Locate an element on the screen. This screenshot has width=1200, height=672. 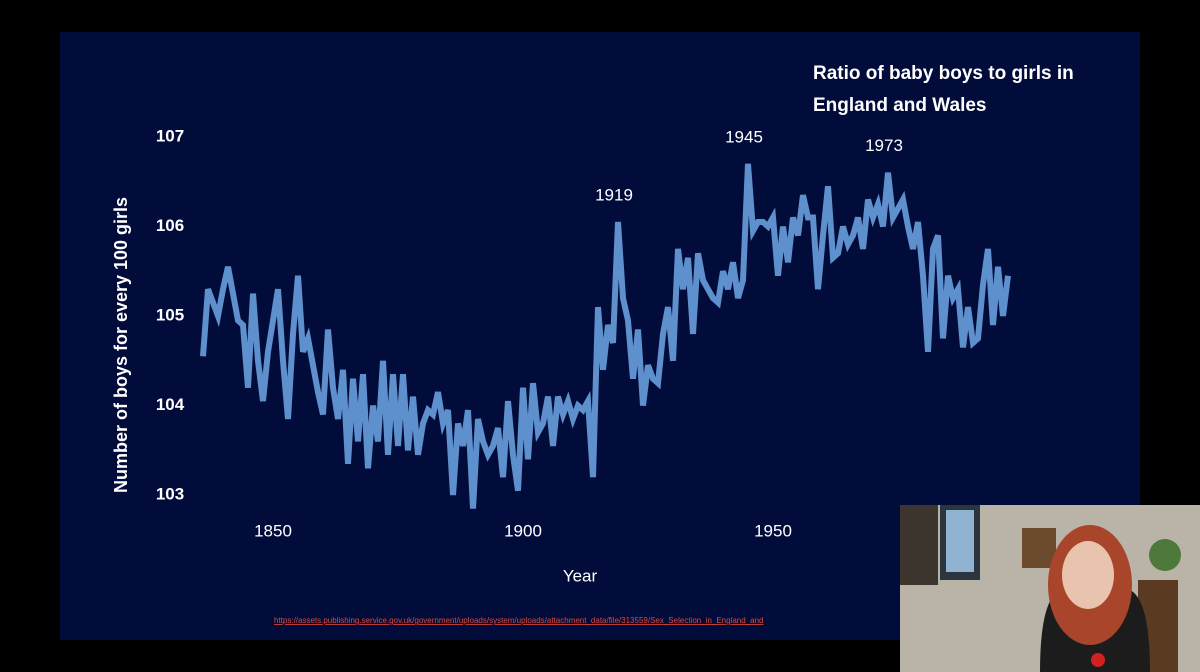
y-tick-label: 105 is located at coordinates (170, 315).